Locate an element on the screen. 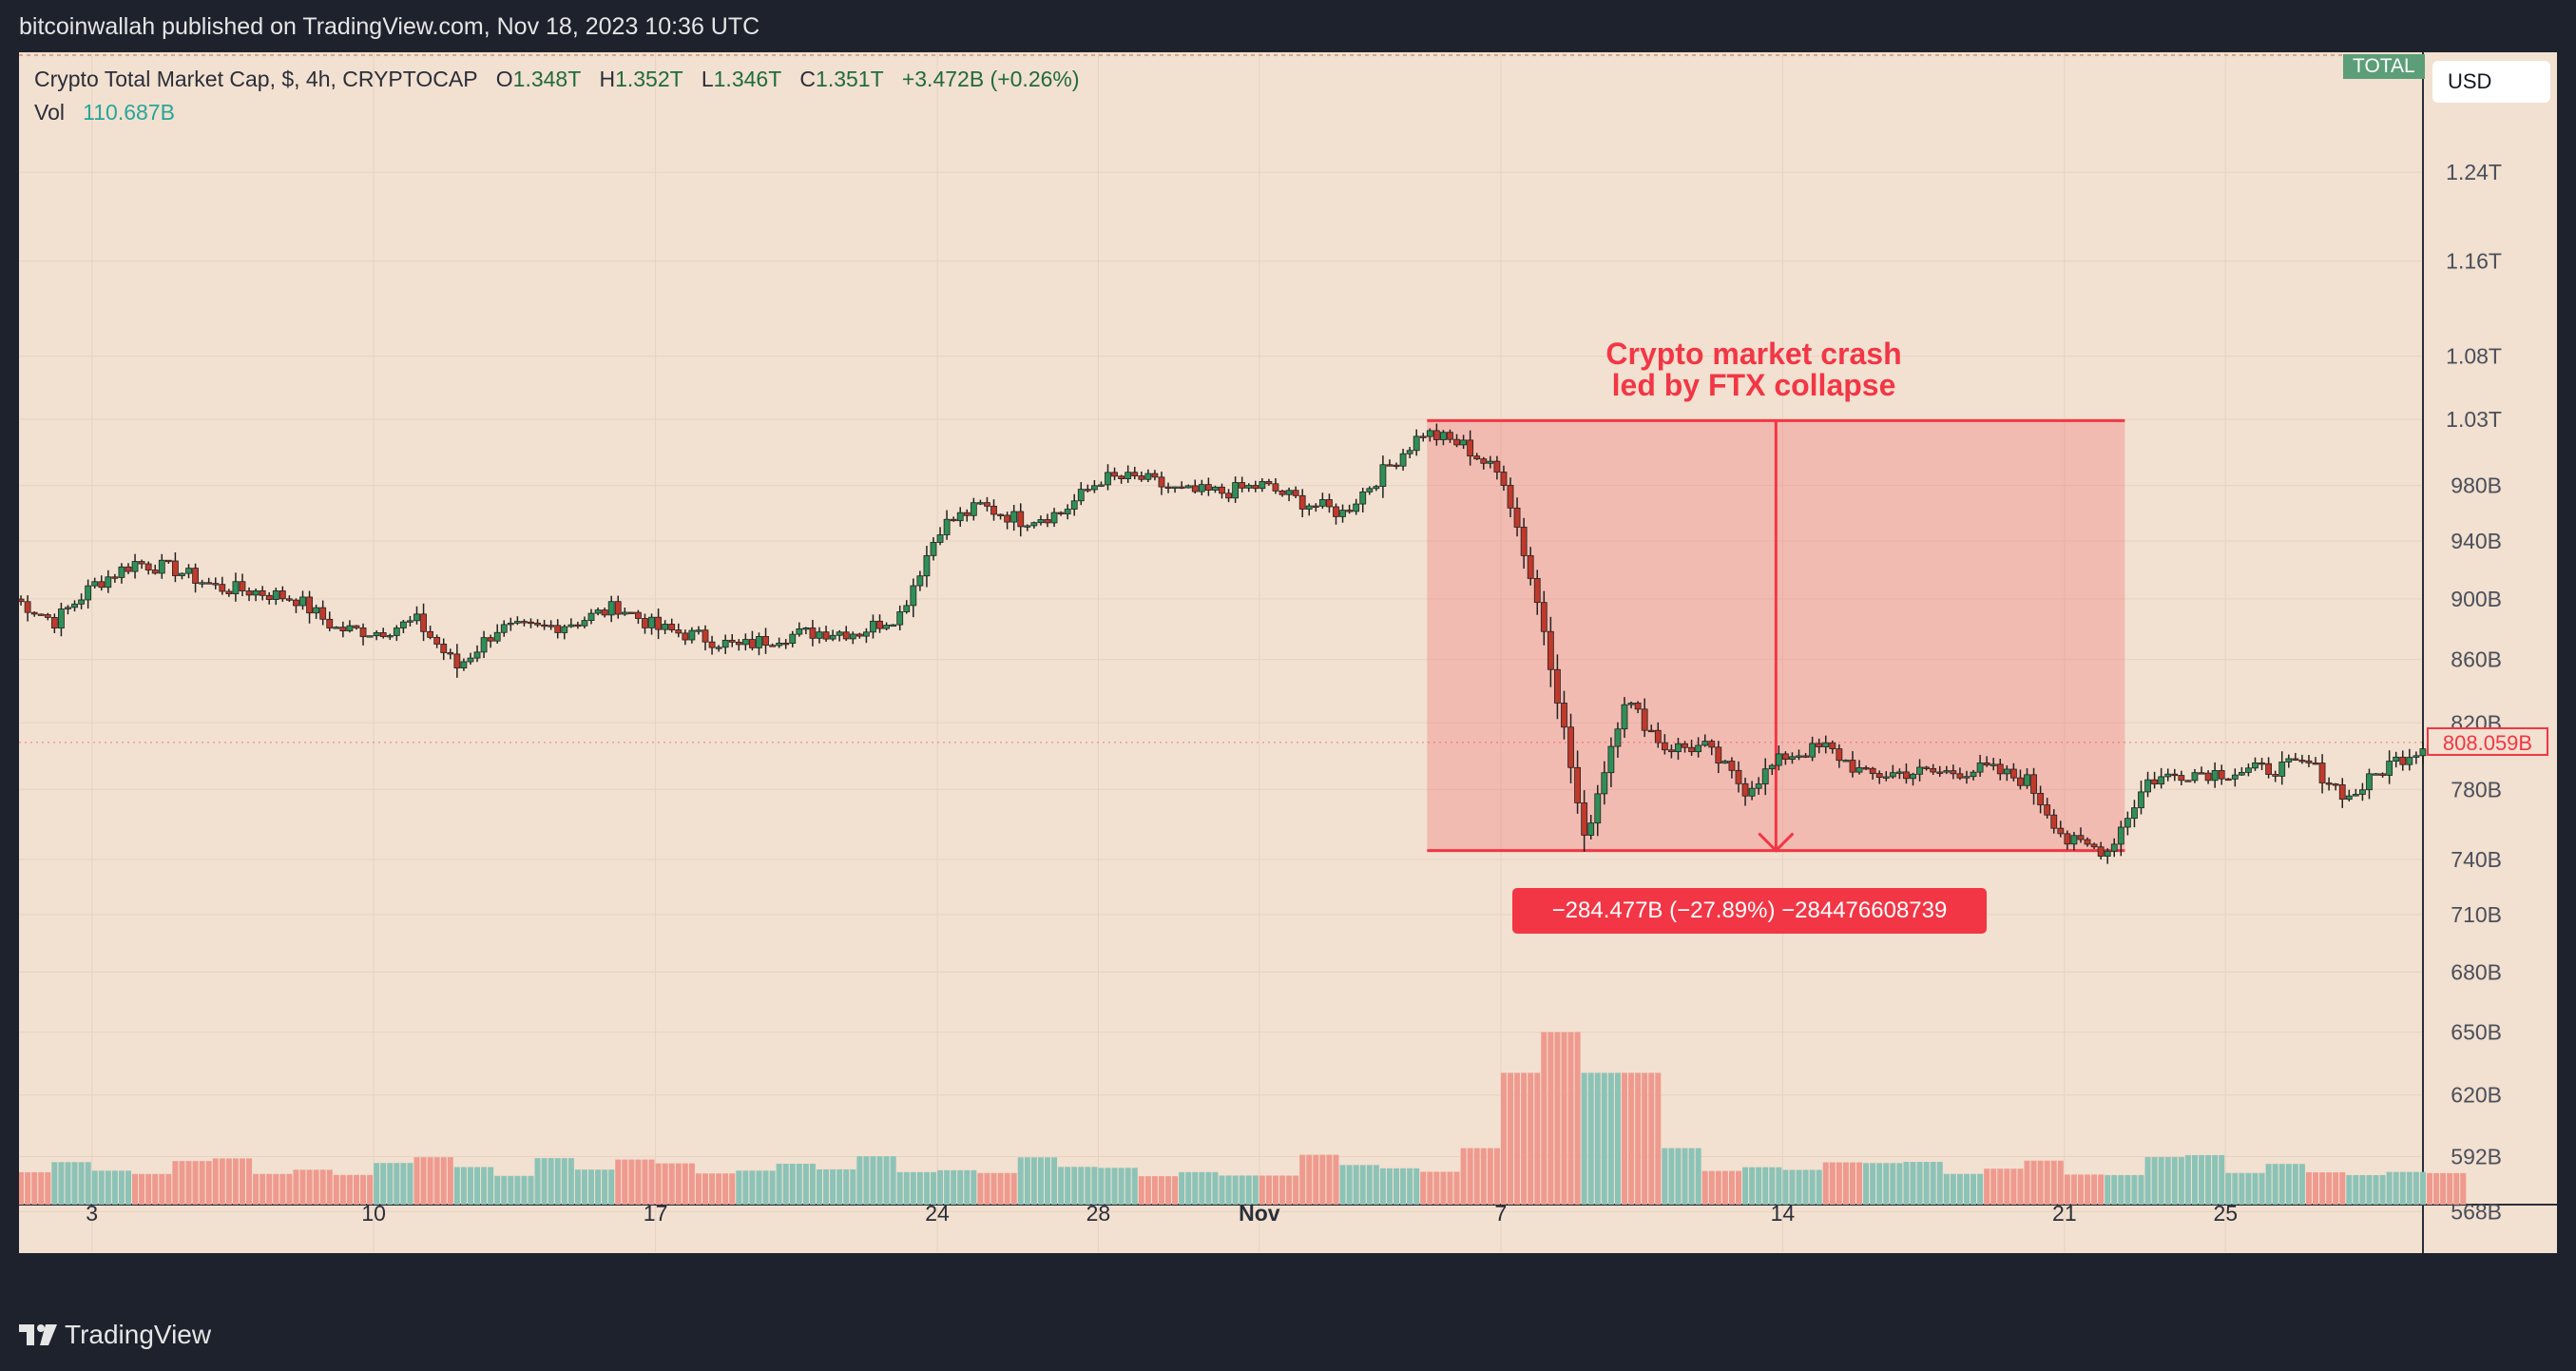 The width and height of the screenshot is (2576, 1371). y-tick-label: 1.08T is located at coordinates (2474, 356).